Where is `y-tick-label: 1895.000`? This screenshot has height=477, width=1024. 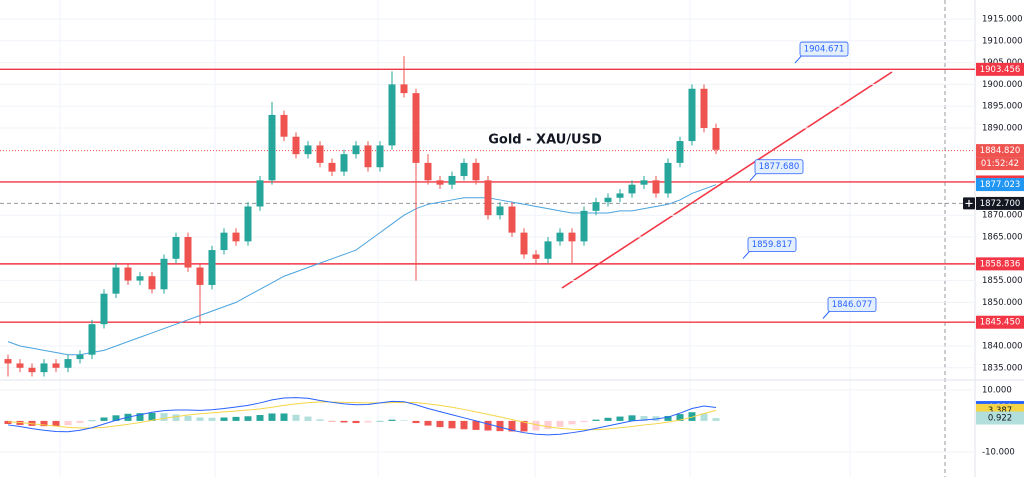 y-tick-label: 1895.000 is located at coordinates (1002, 107).